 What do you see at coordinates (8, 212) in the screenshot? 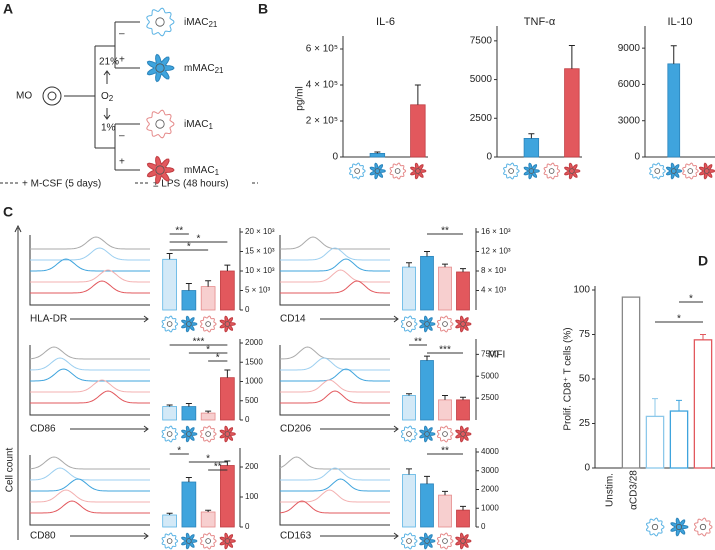
I see `panel-label: C` at bounding box center [8, 212].